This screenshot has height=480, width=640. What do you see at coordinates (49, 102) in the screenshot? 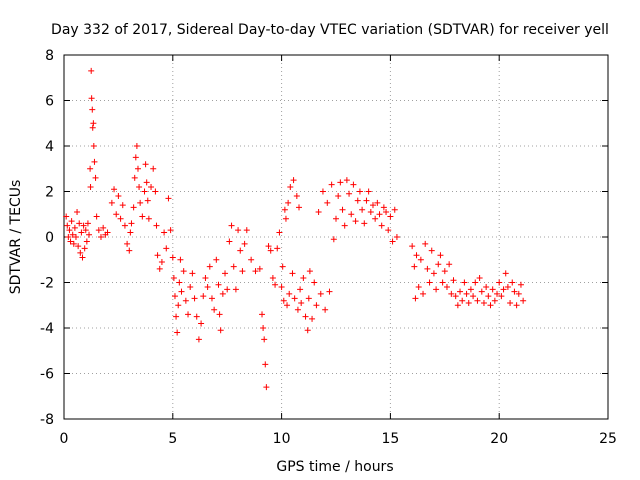
I see `y-tick-label: 6` at bounding box center [49, 102].